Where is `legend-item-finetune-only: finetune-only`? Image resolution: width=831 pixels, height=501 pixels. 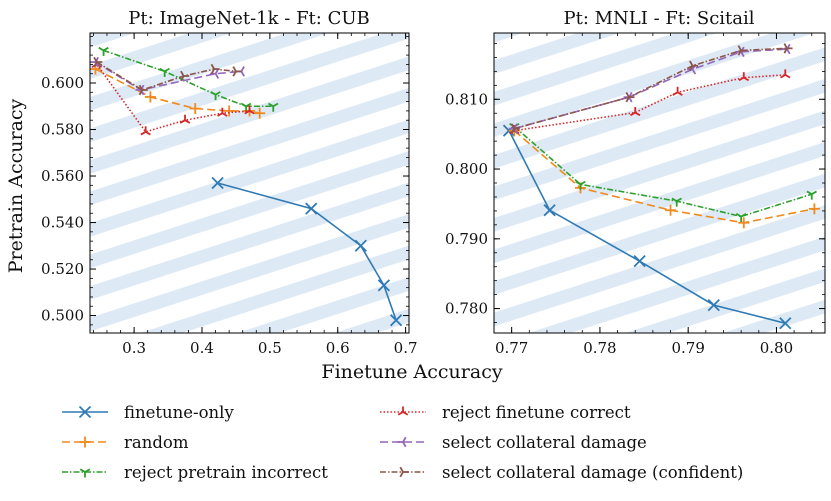 legend-item-finetune-only: finetune-only is located at coordinates (148, 412).